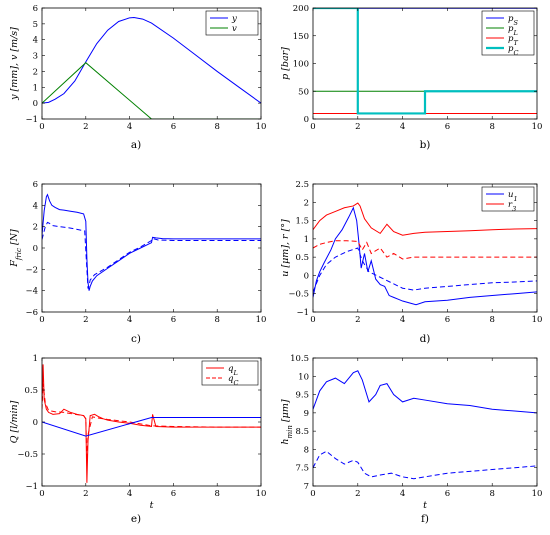 This screenshot has height=535, width=550. What do you see at coordinates (425, 392) in the screenshot?
I see `series-line-line1` at bounding box center [425, 392].